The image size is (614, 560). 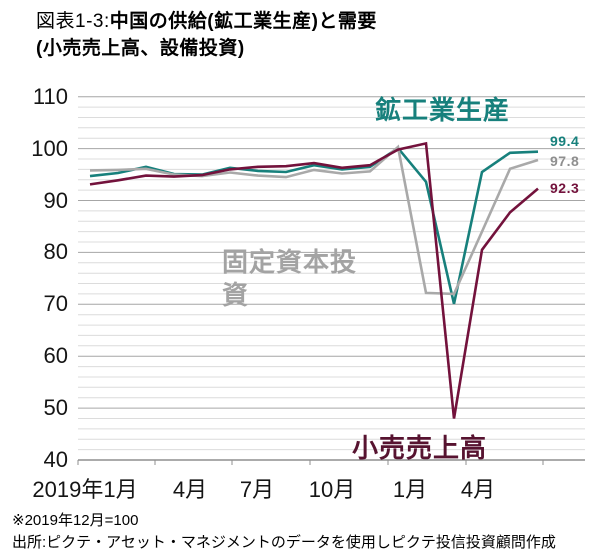 I want to click on series-annotation-0: 鉱工業生産, so click(x=442, y=110).